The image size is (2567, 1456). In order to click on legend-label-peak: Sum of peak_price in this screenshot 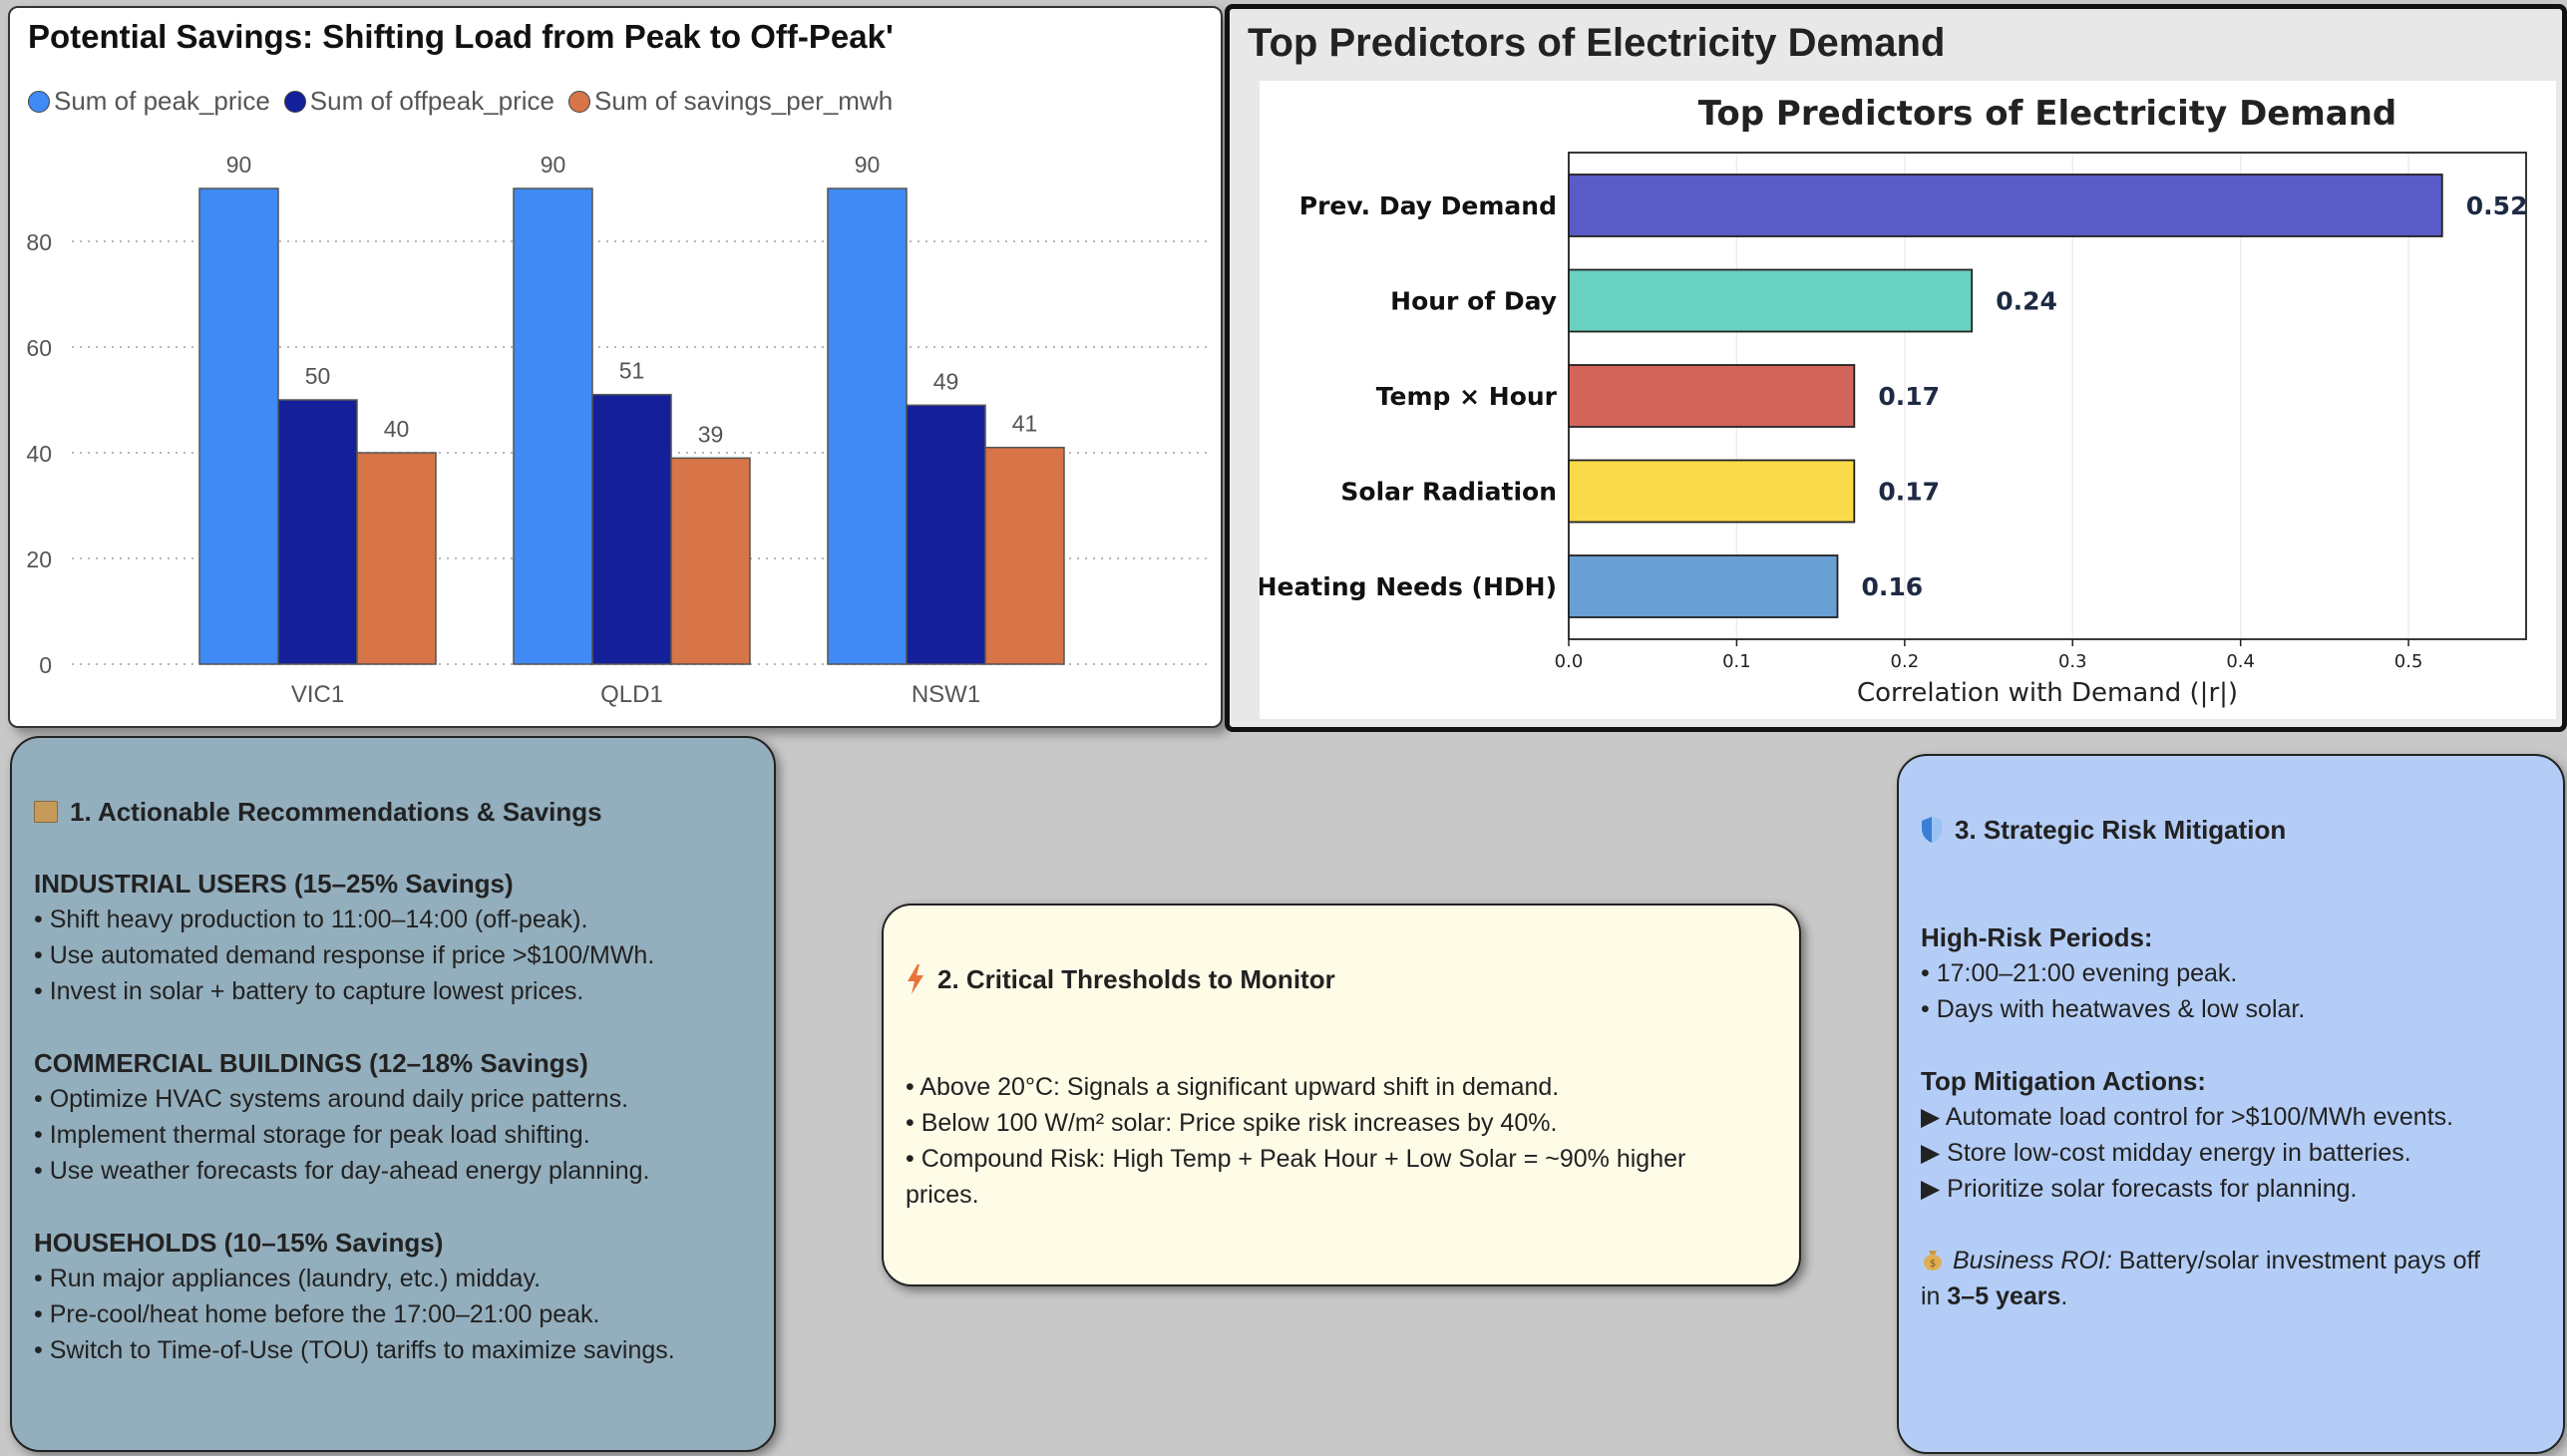, I will do `click(162, 101)`.